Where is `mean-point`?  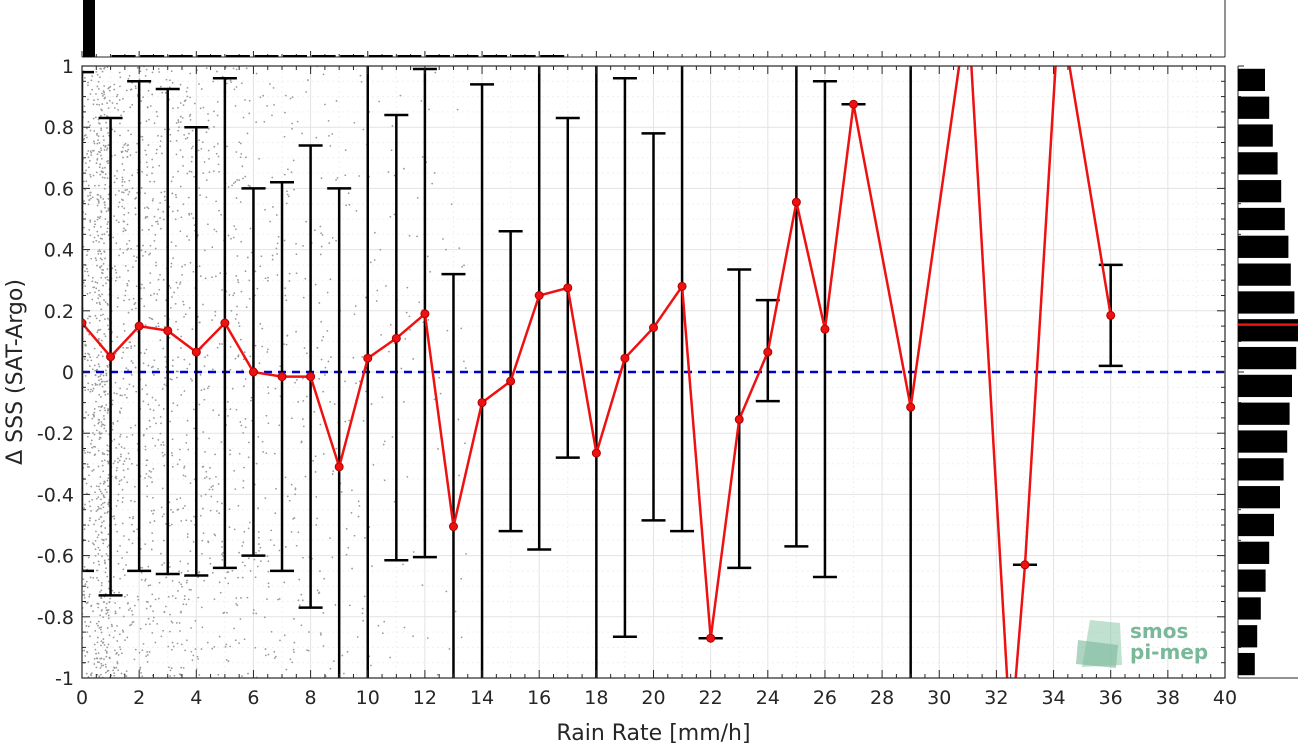
mean-point is located at coordinates (854, 104).